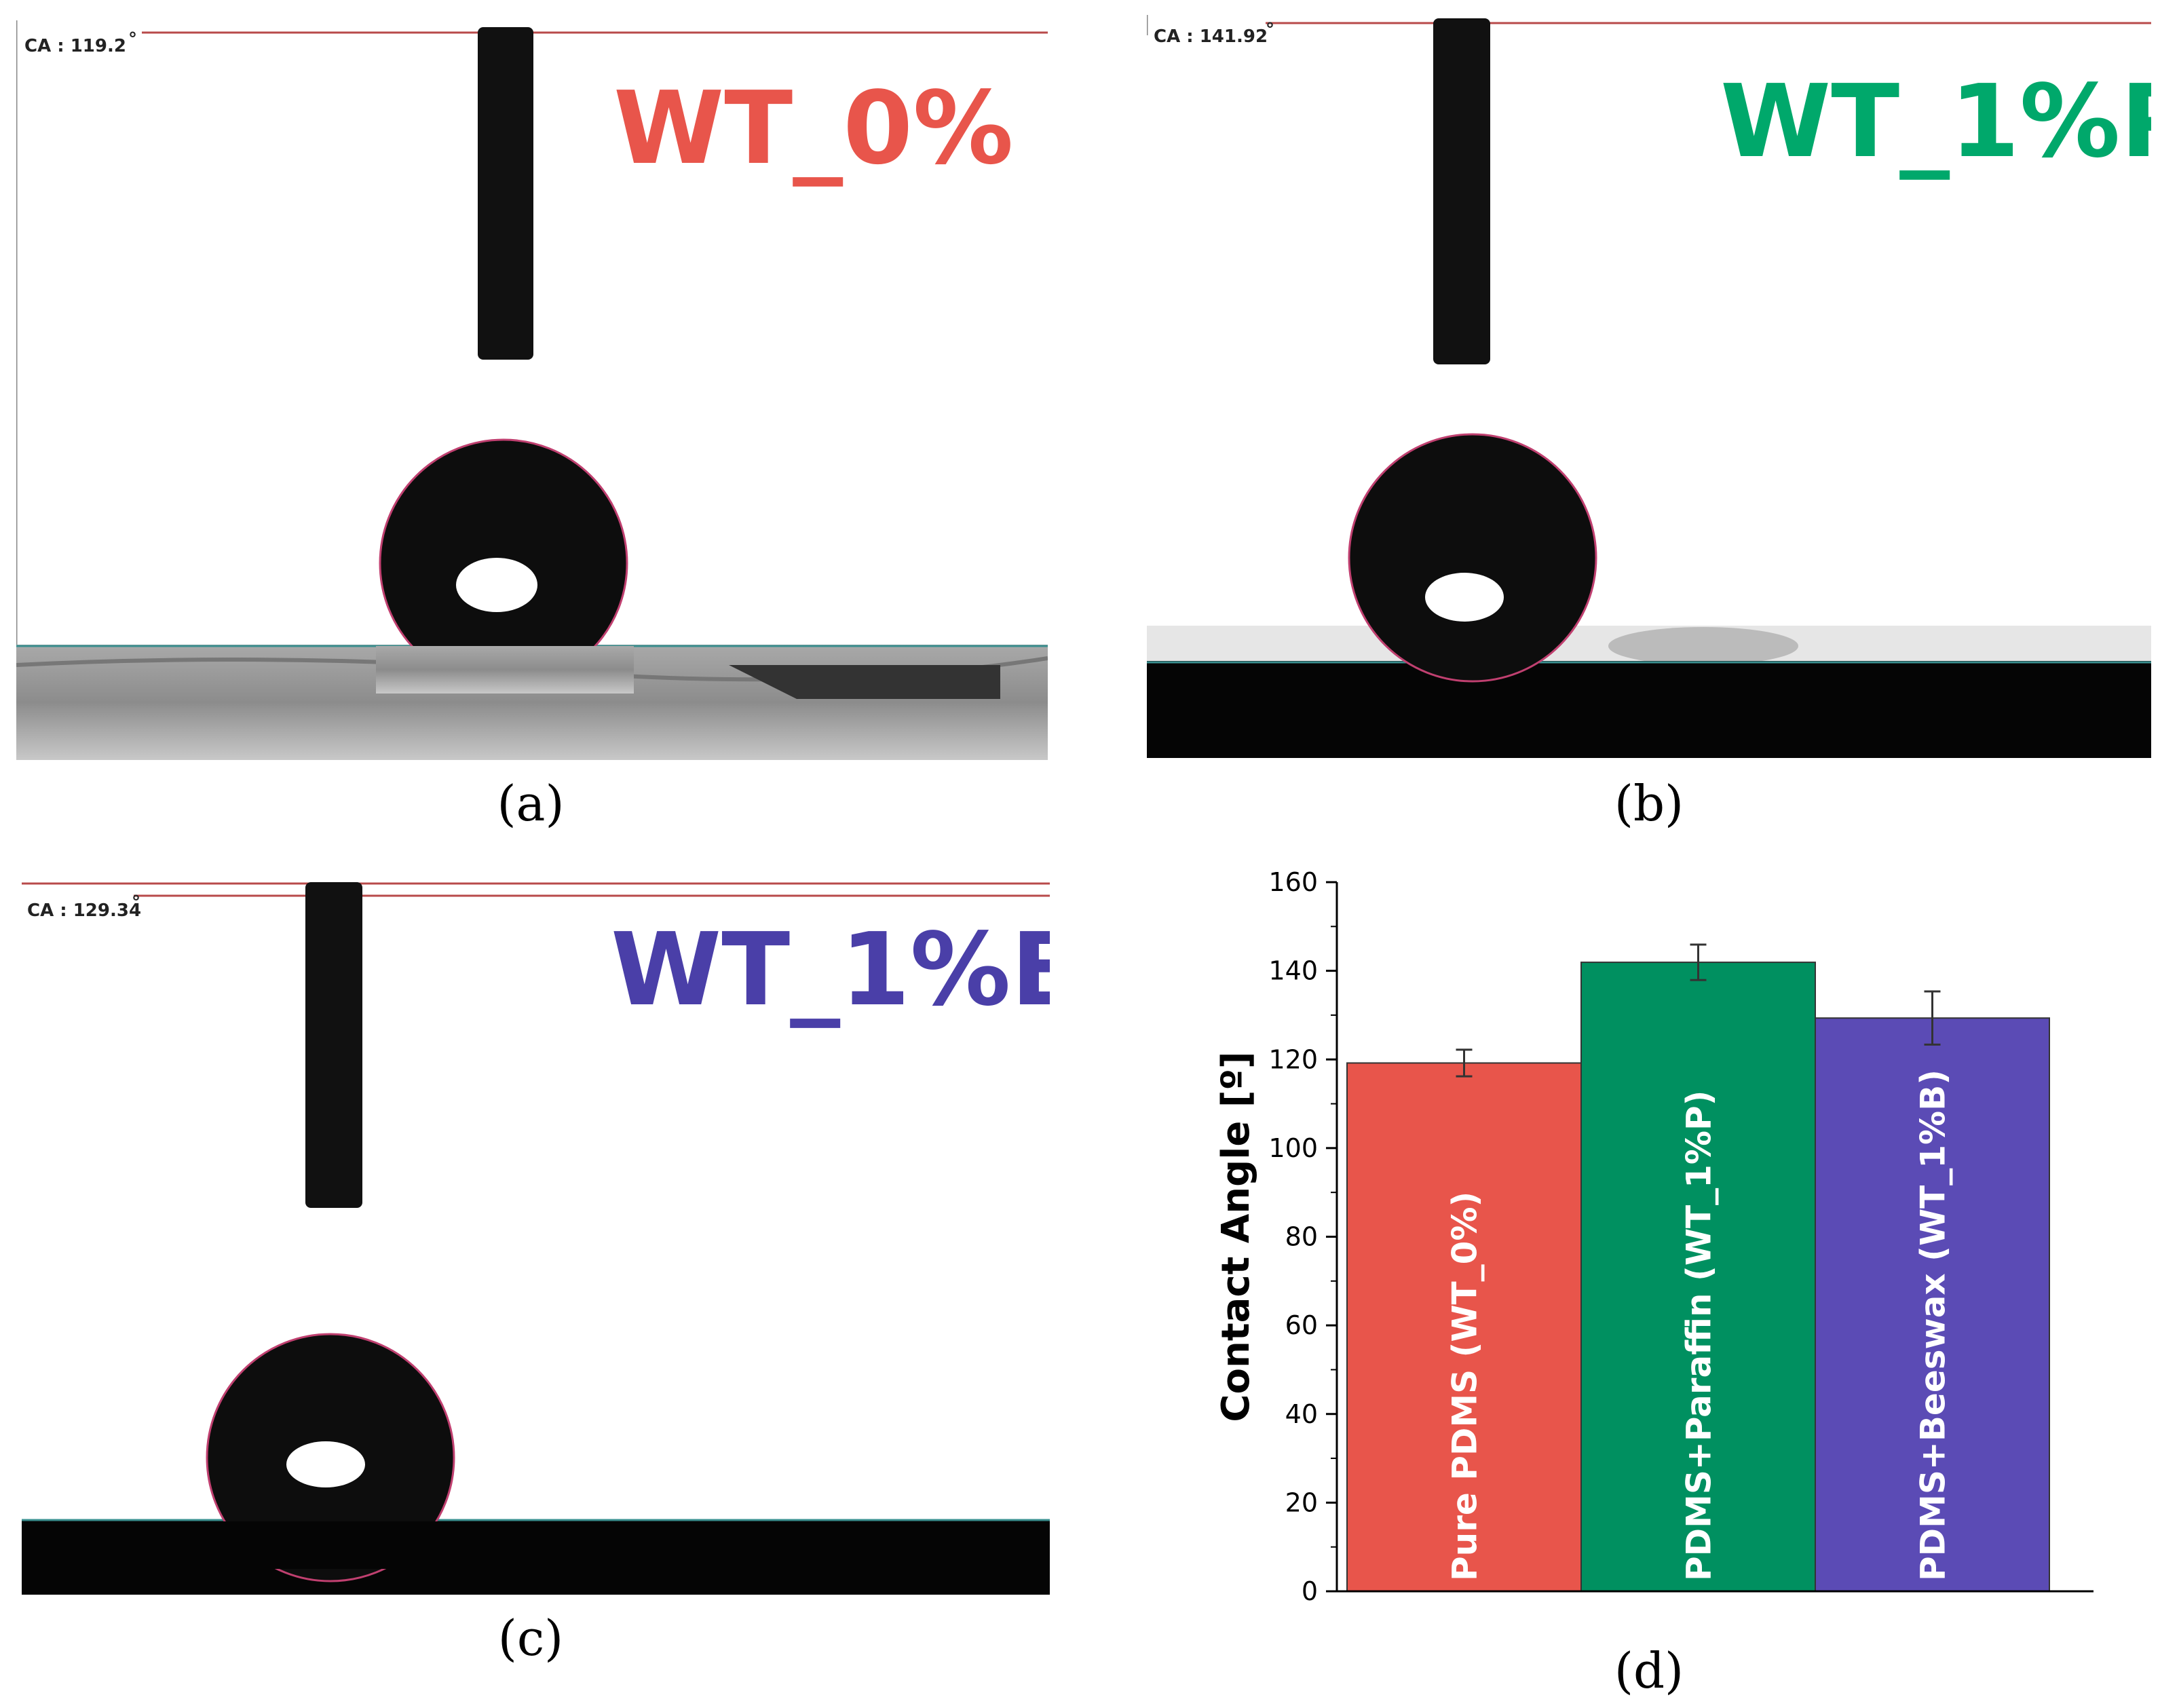  What do you see at coordinates (1310, 1591) in the screenshot?
I see `y-tick-label-0: 0` at bounding box center [1310, 1591].